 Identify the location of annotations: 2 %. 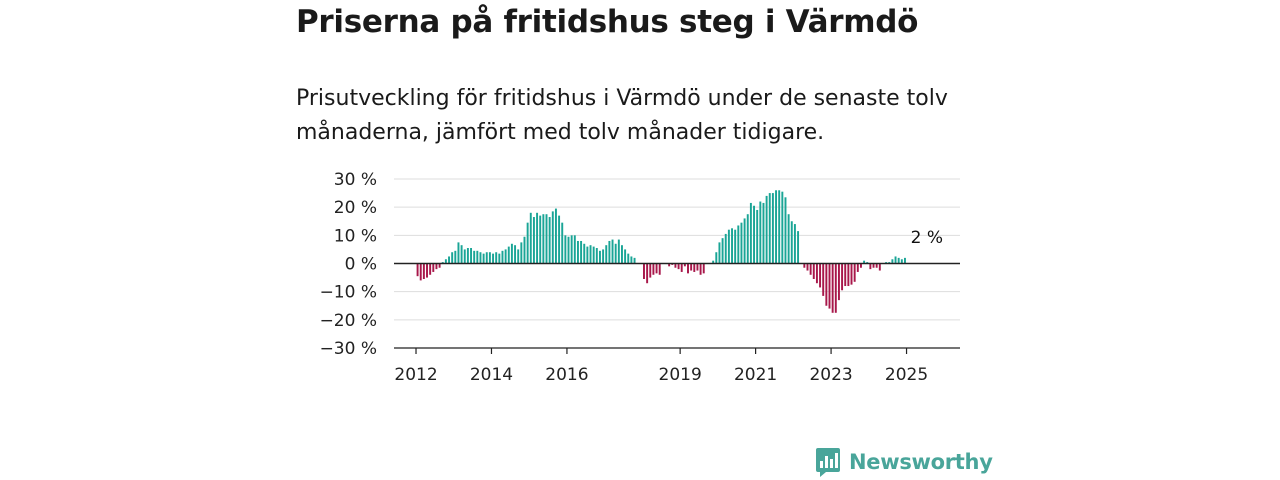
(927, 238).